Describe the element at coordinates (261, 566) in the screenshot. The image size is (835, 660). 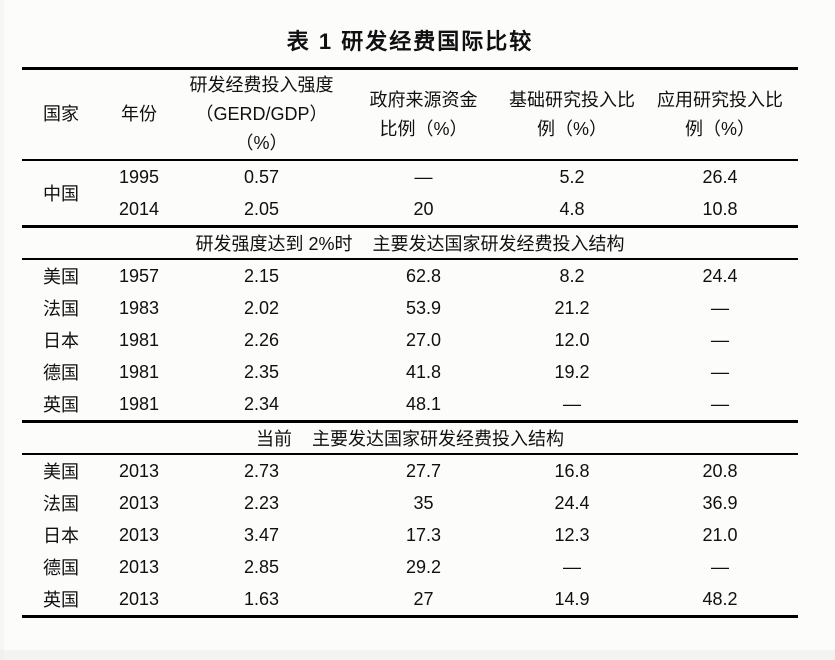
I see `gerd-cell: 2.85` at that location.